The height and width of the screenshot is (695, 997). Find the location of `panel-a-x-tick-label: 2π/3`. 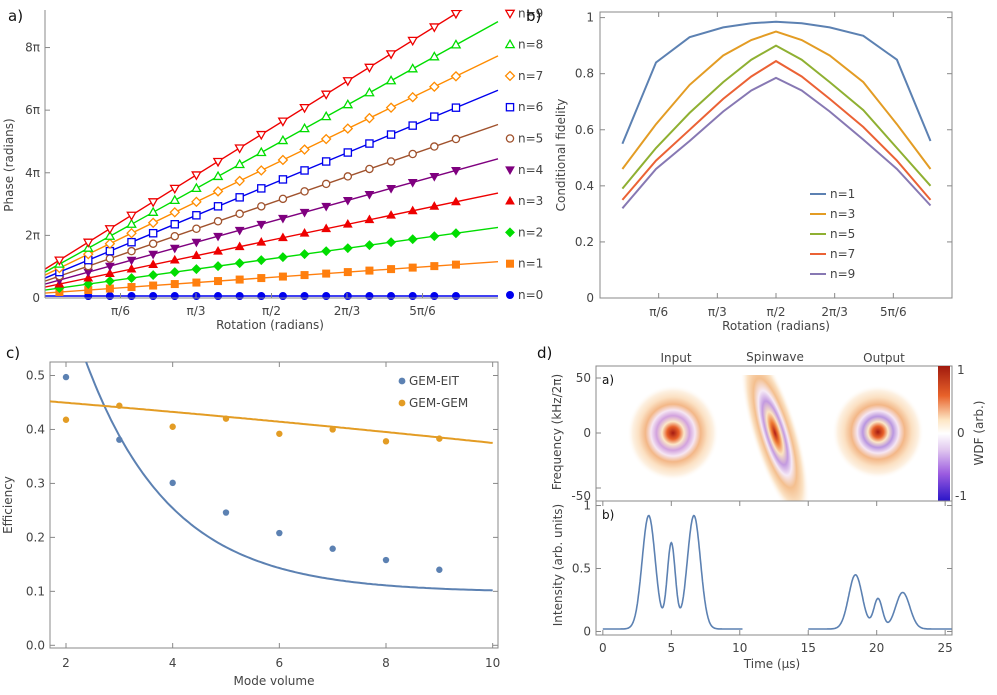

panel-a-x-tick-label: 2π/3 is located at coordinates (347, 311).